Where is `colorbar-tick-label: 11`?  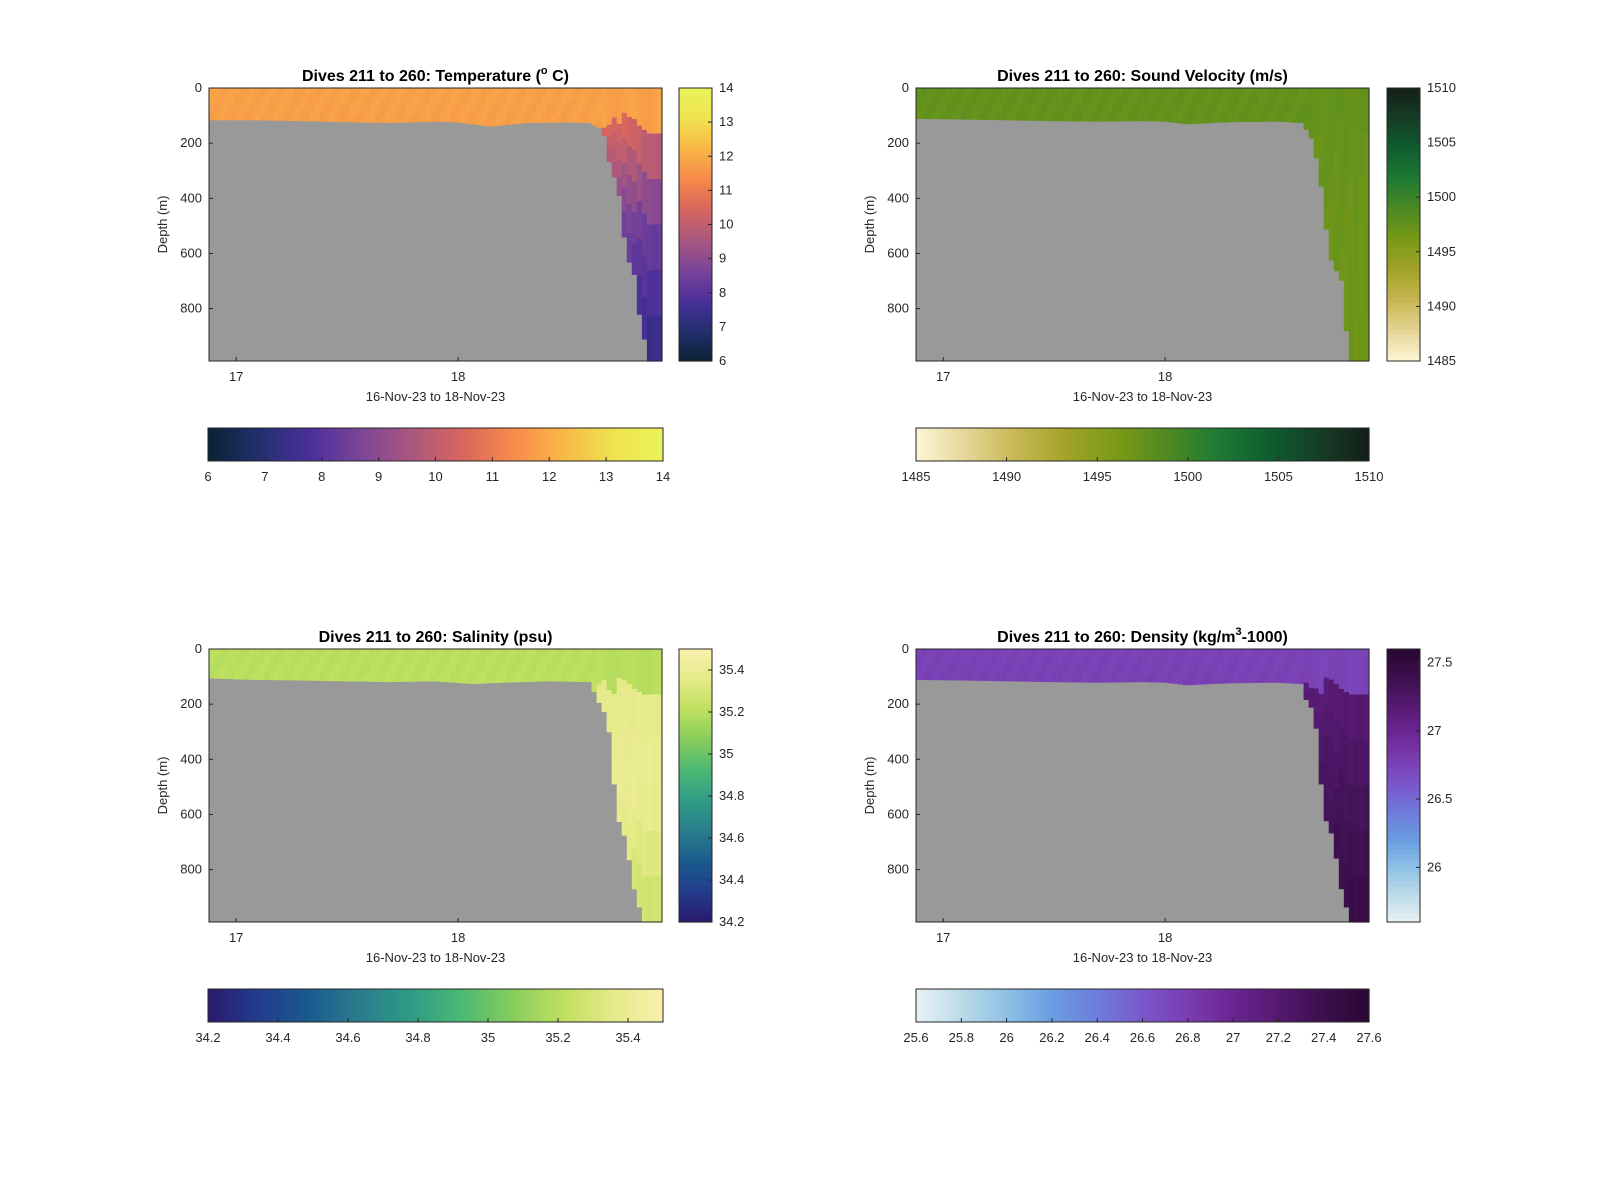
colorbar-tick-label: 11 is located at coordinates (493, 476).